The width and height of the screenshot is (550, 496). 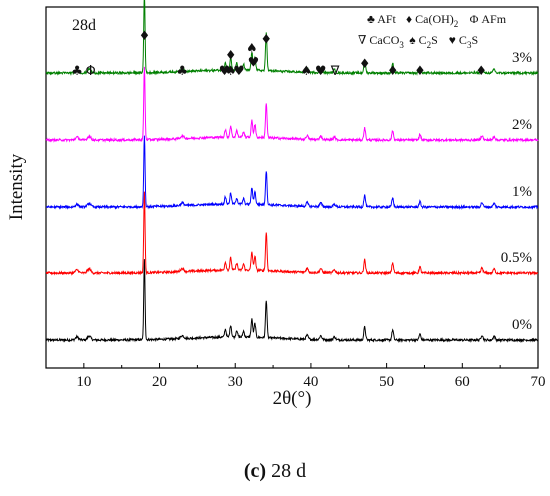 What do you see at coordinates (432, 20) in the screenshot?
I see `legend-entry: ♦ Ca(OH)2` at bounding box center [432, 20].